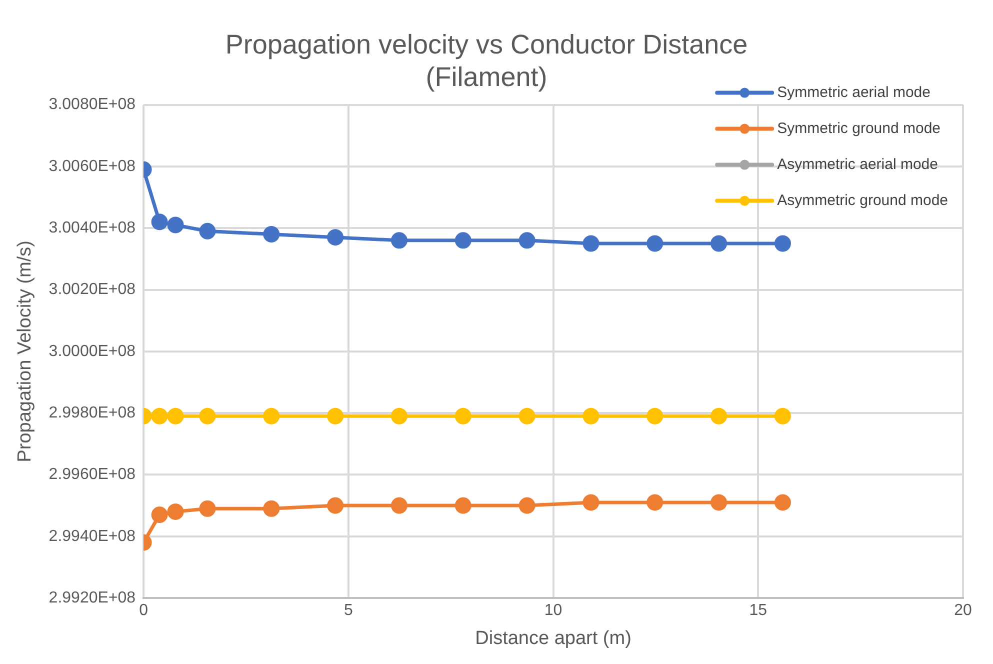  I want to click on x-tick-label: 20, so click(963, 611).